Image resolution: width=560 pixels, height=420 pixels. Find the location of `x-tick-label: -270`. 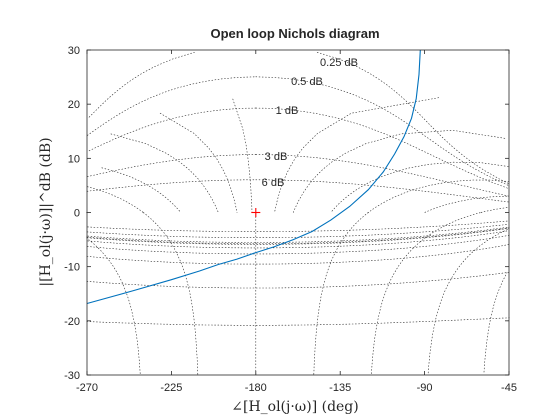

x-tick-label: -270 is located at coordinates (87, 388).